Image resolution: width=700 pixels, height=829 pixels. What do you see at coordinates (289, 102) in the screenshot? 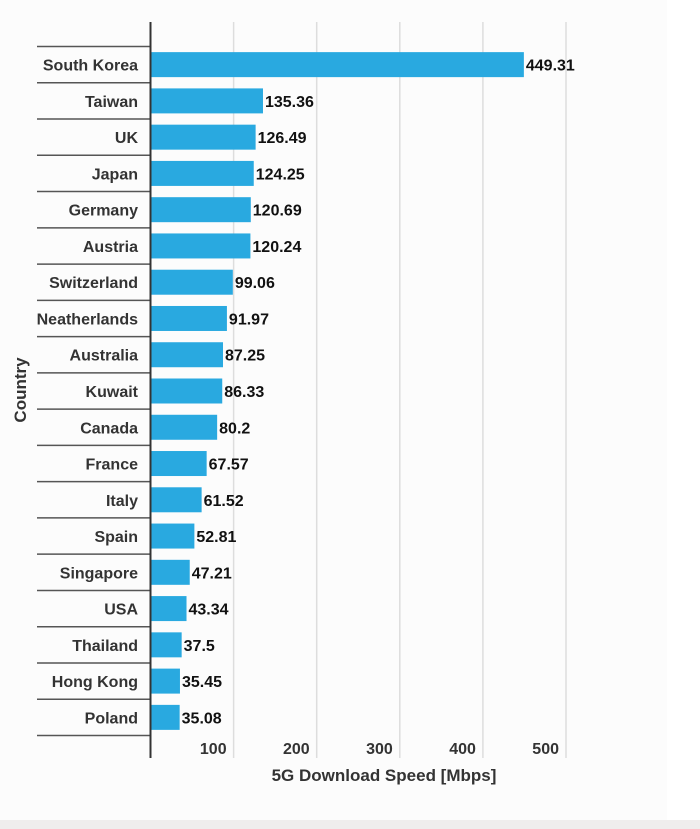
I see `value-label: 135.36` at bounding box center [289, 102].